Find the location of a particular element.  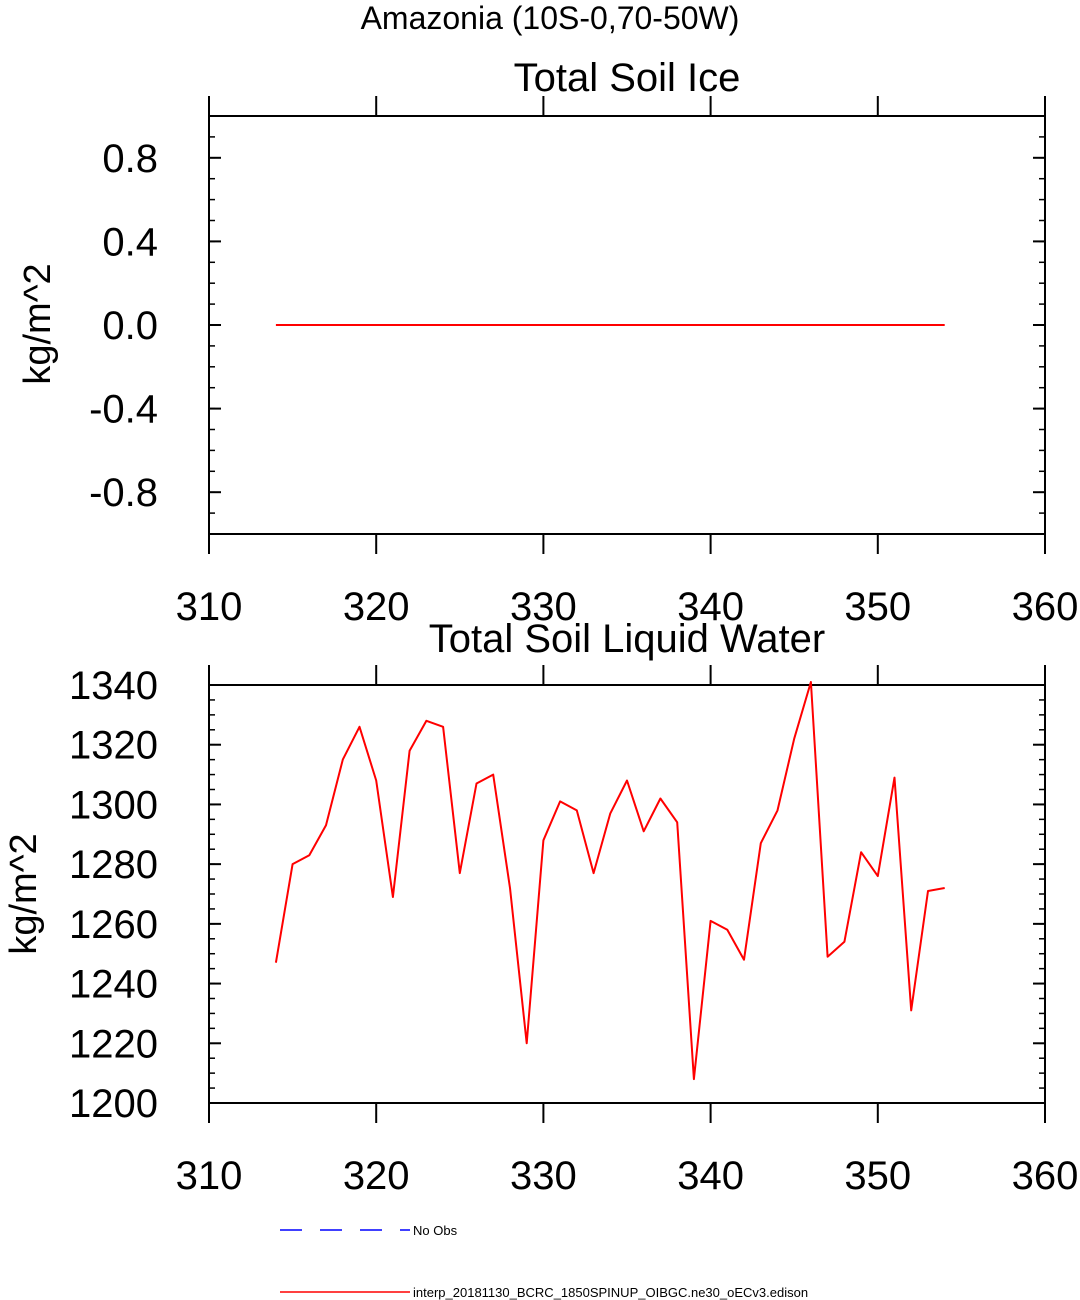

panel-title: Total Soil Ice is located at coordinates (627, 78).